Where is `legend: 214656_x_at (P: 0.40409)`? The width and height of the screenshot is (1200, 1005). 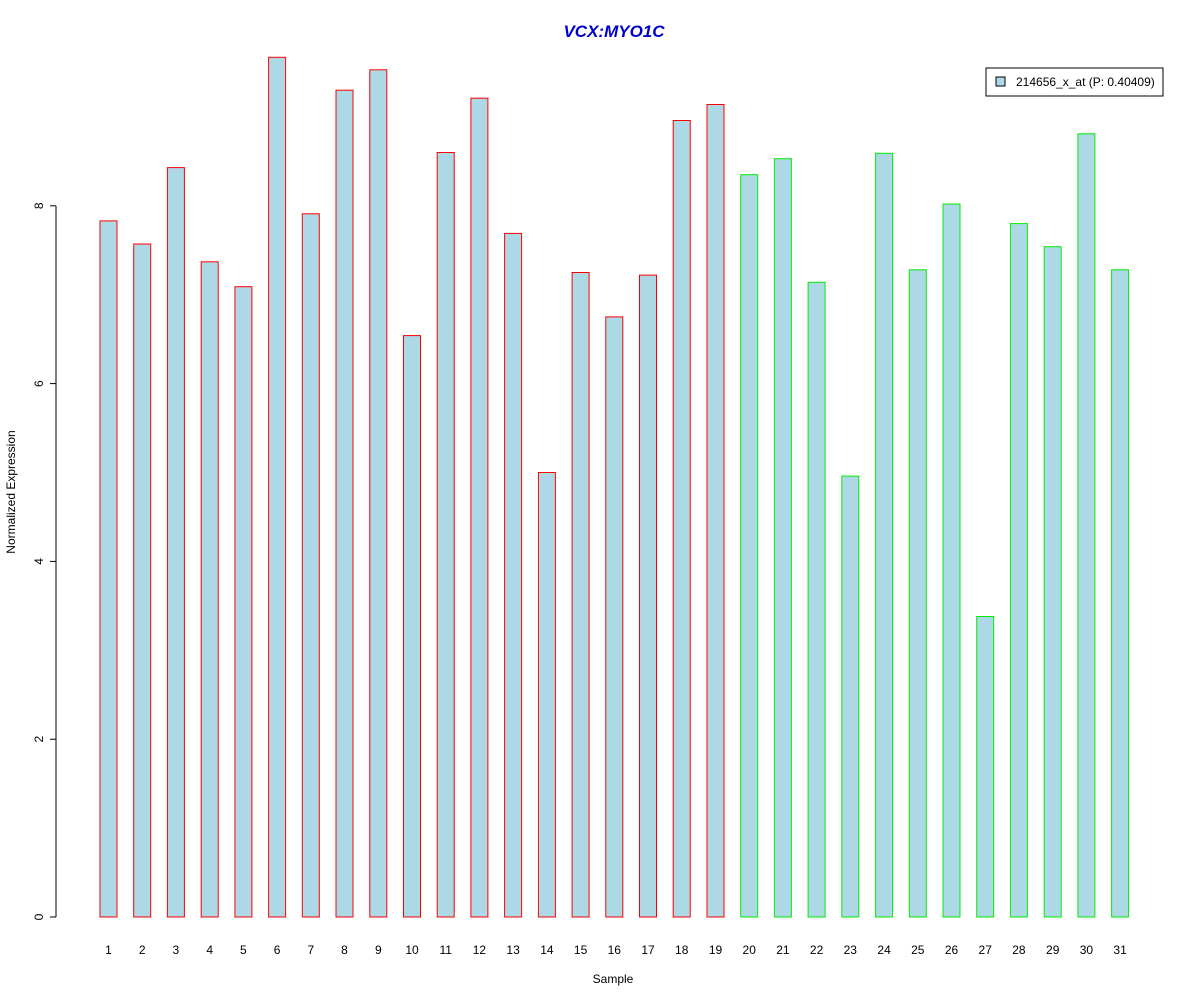 legend: 214656_x_at (P: 0.40409) is located at coordinates (1074, 82).